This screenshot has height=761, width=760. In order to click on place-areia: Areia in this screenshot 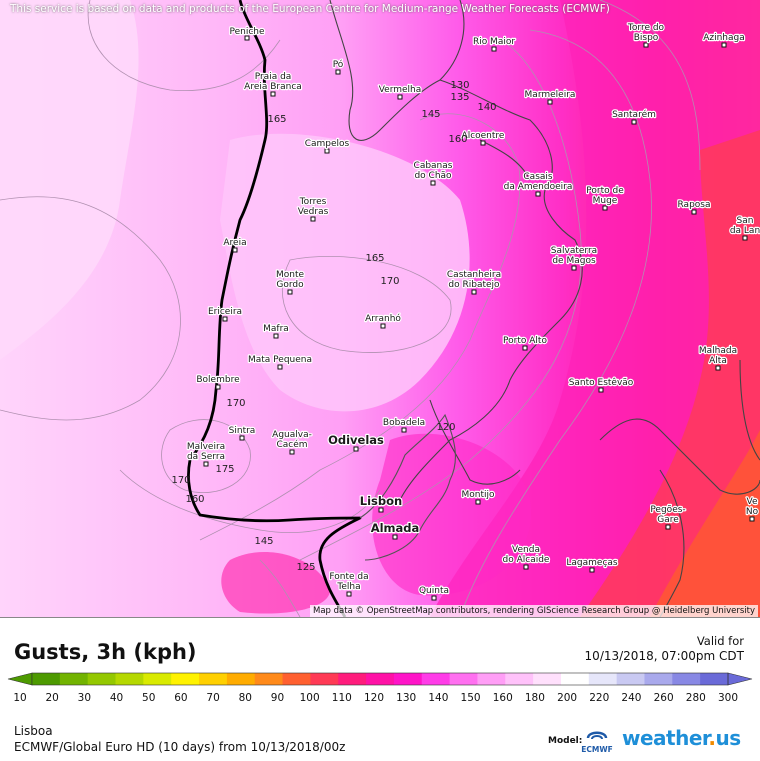, I will do `click(235, 245)`.